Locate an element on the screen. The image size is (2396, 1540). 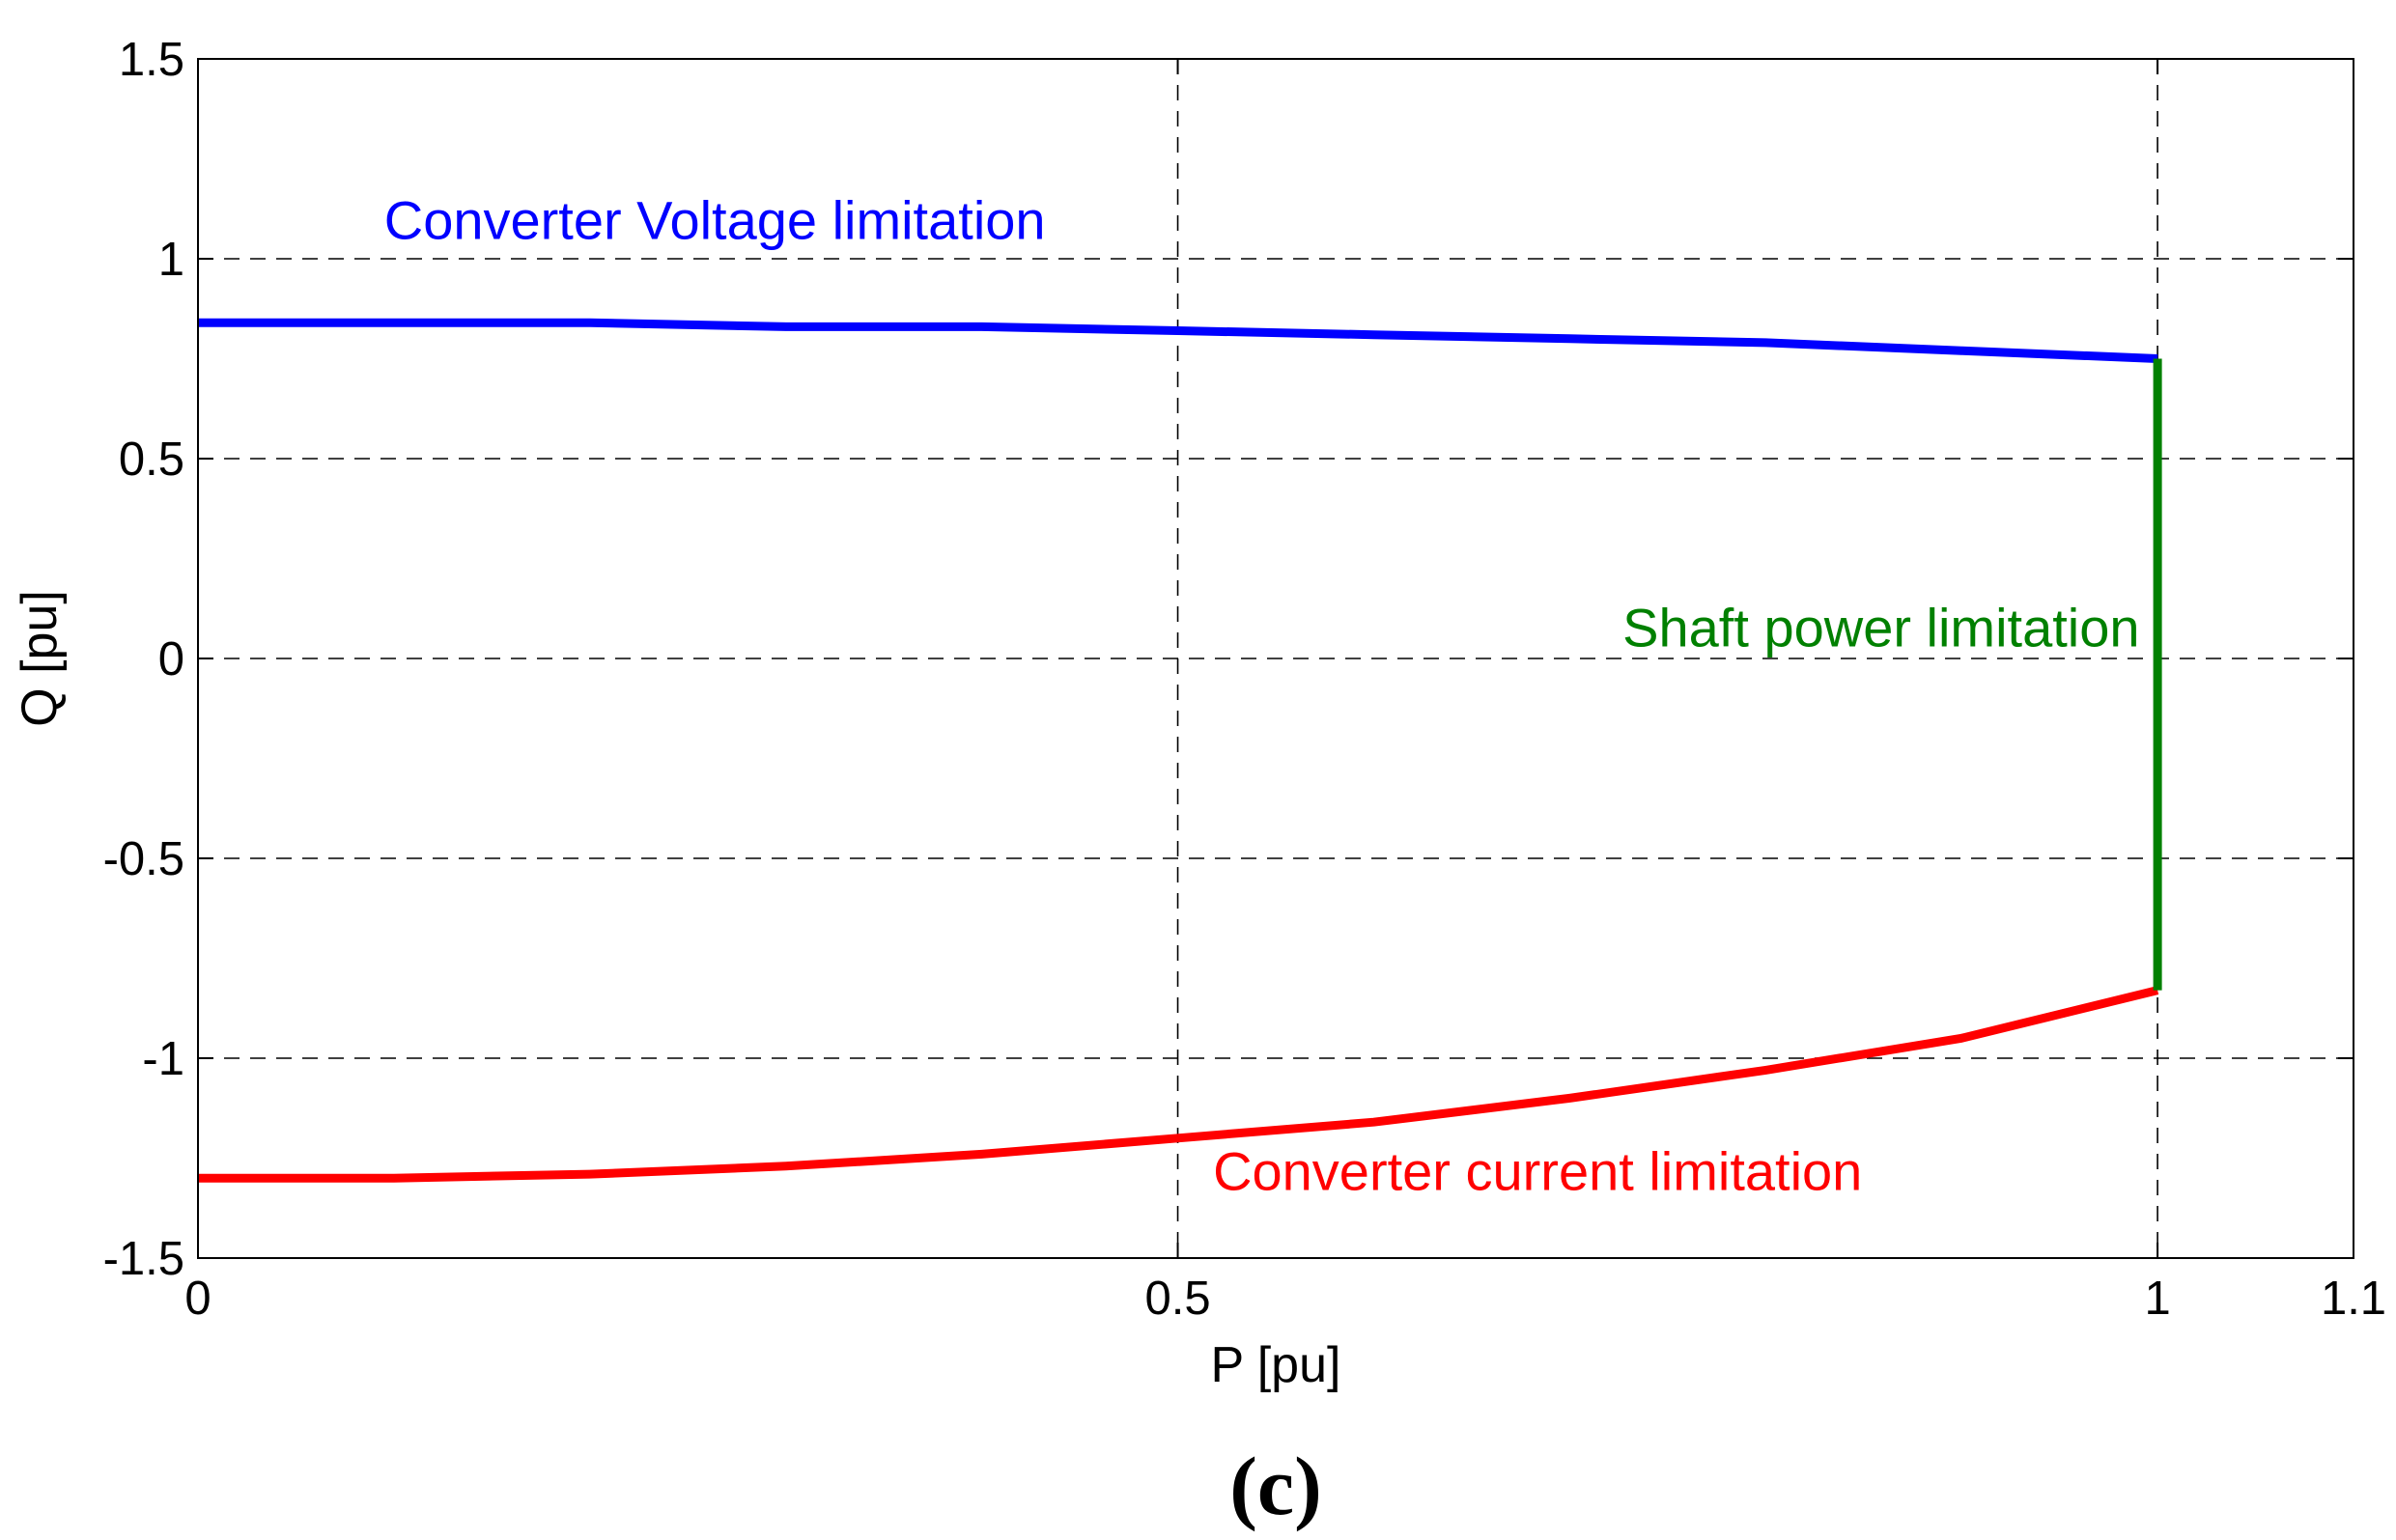
x-axis-label: P [pu] is located at coordinates (1276, 1365).